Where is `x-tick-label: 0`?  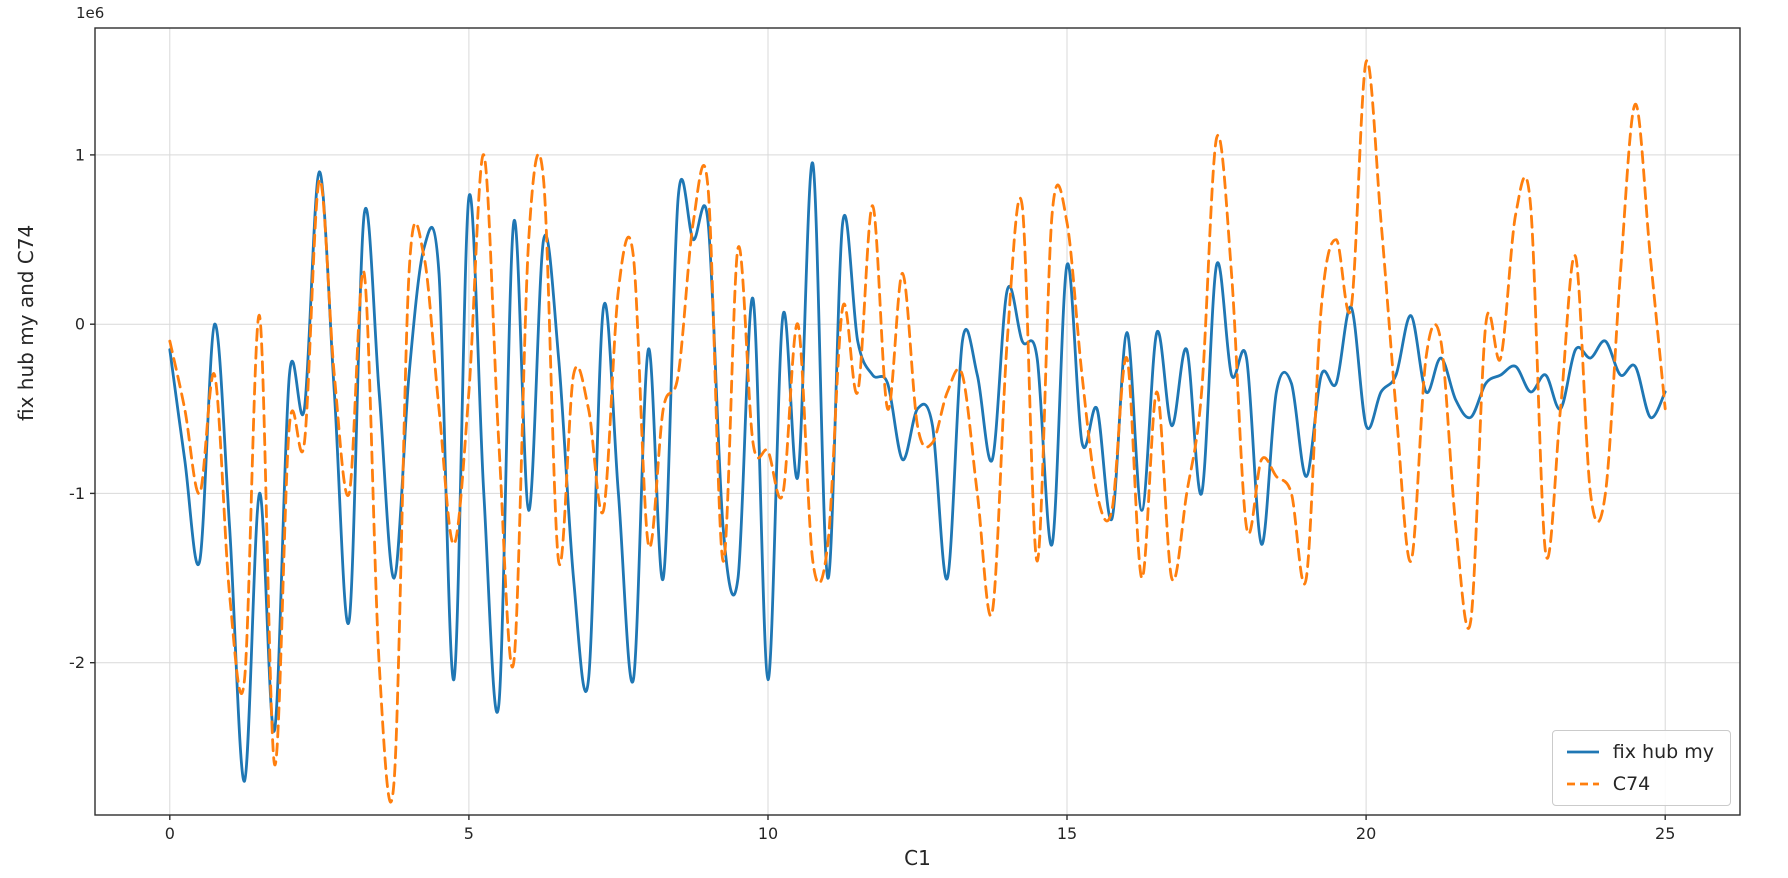
x-tick-label: 0 is located at coordinates (170, 833).